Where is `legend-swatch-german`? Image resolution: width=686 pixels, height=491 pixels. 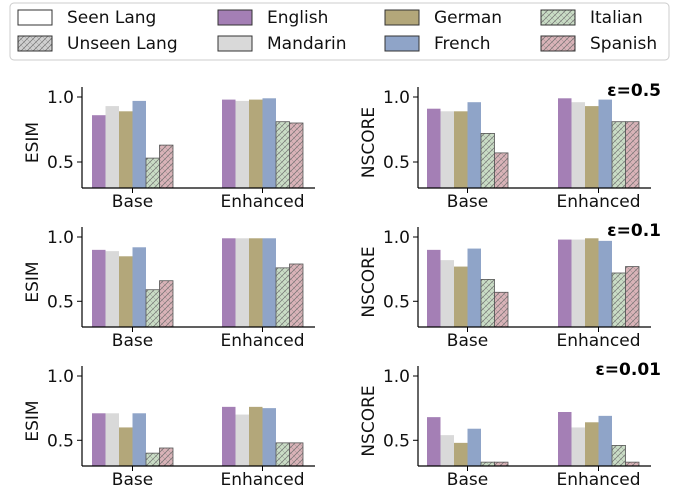 legend-swatch-german is located at coordinates (402, 17).